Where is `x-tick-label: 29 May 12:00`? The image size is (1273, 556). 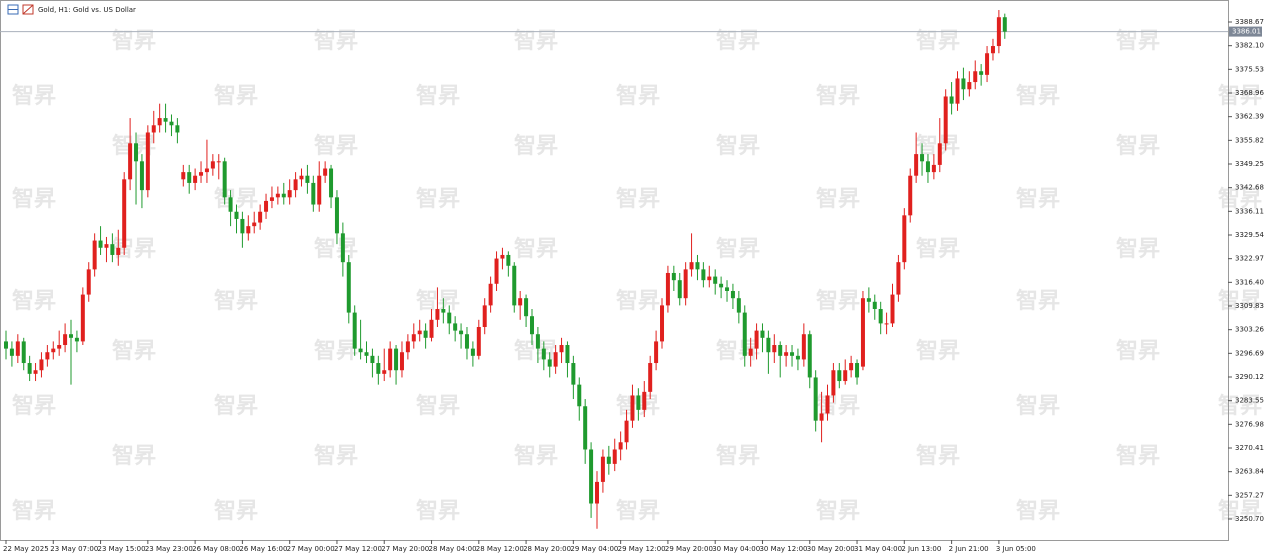 x-tick-label: 29 May 12:00 is located at coordinates (642, 549).